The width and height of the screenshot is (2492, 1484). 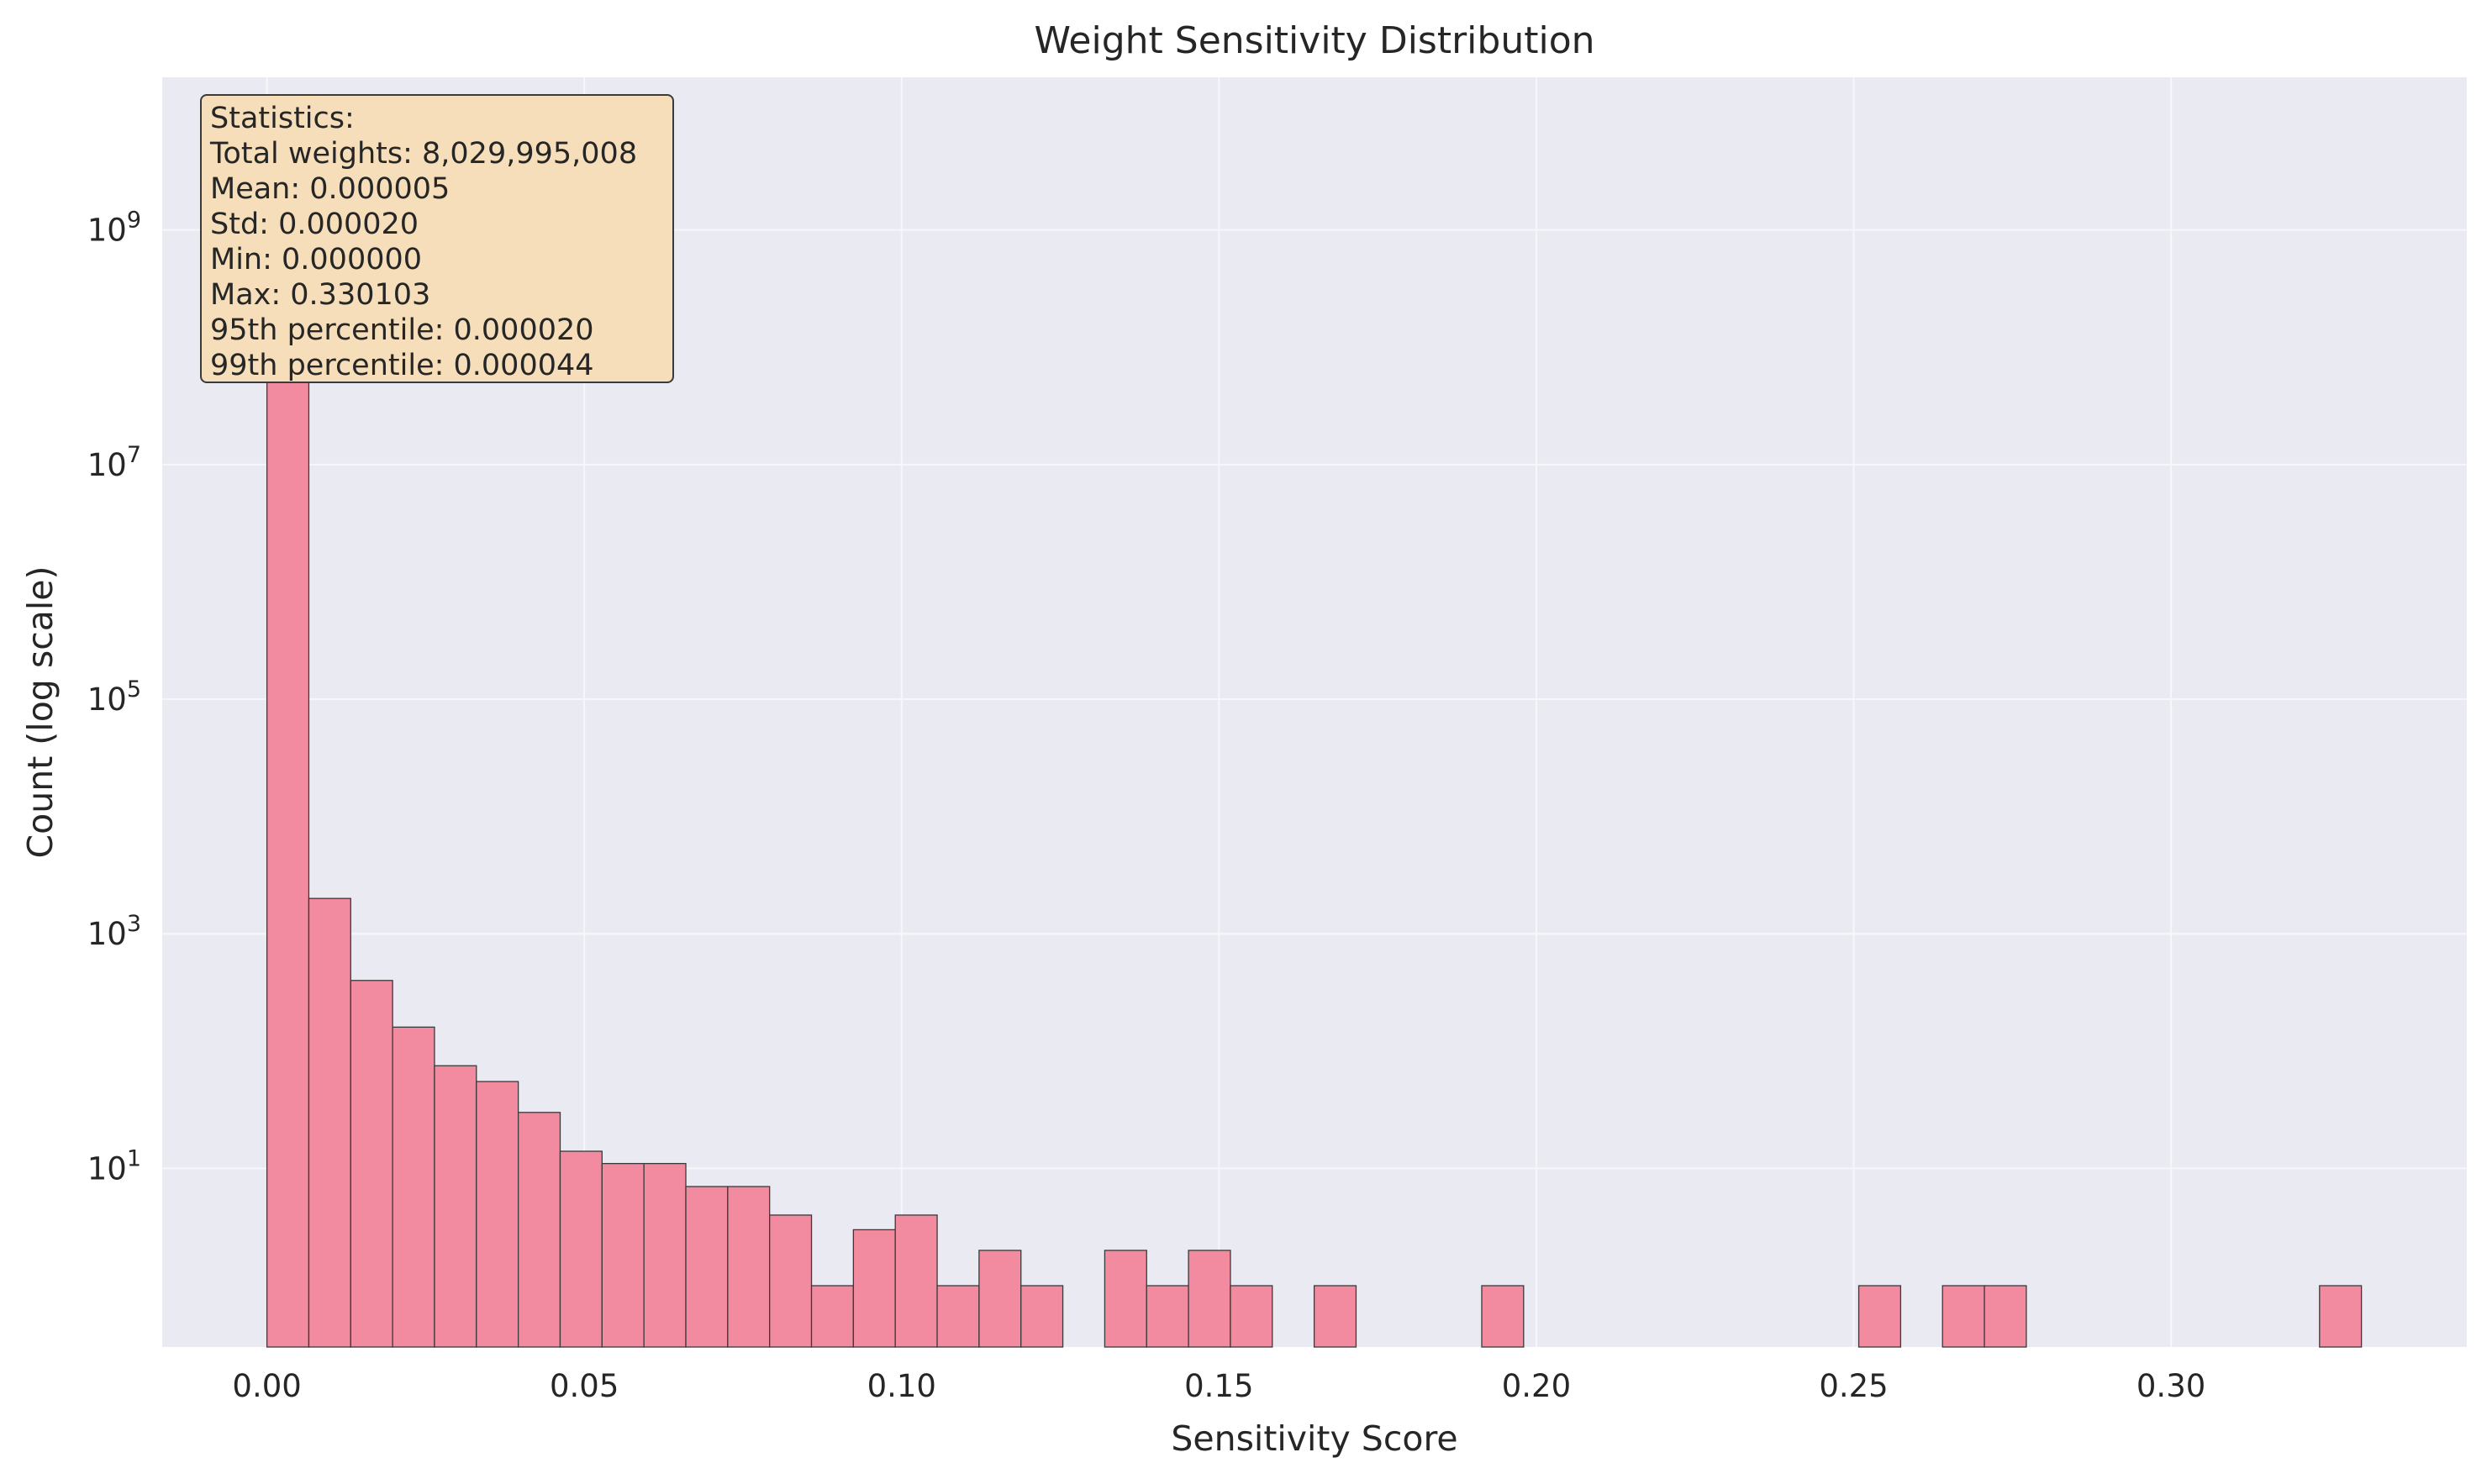 What do you see at coordinates (282, 119) in the screenshot?
I see `stats-line-heading: Statistics:` at bounding box center [282, 119].